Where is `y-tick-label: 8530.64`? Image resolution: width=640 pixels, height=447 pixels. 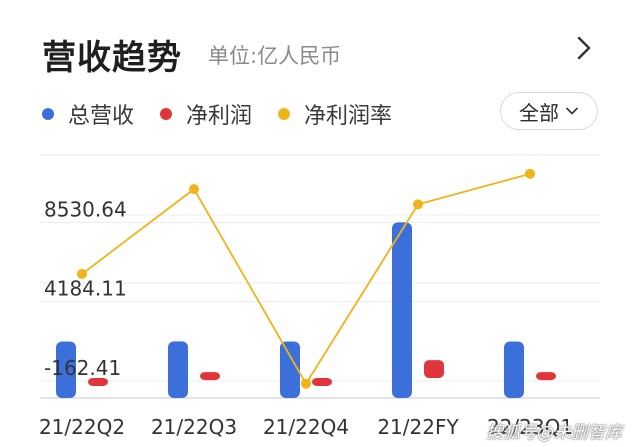
y-tick-label: 8530.64 is located at coordinates (85, 209).